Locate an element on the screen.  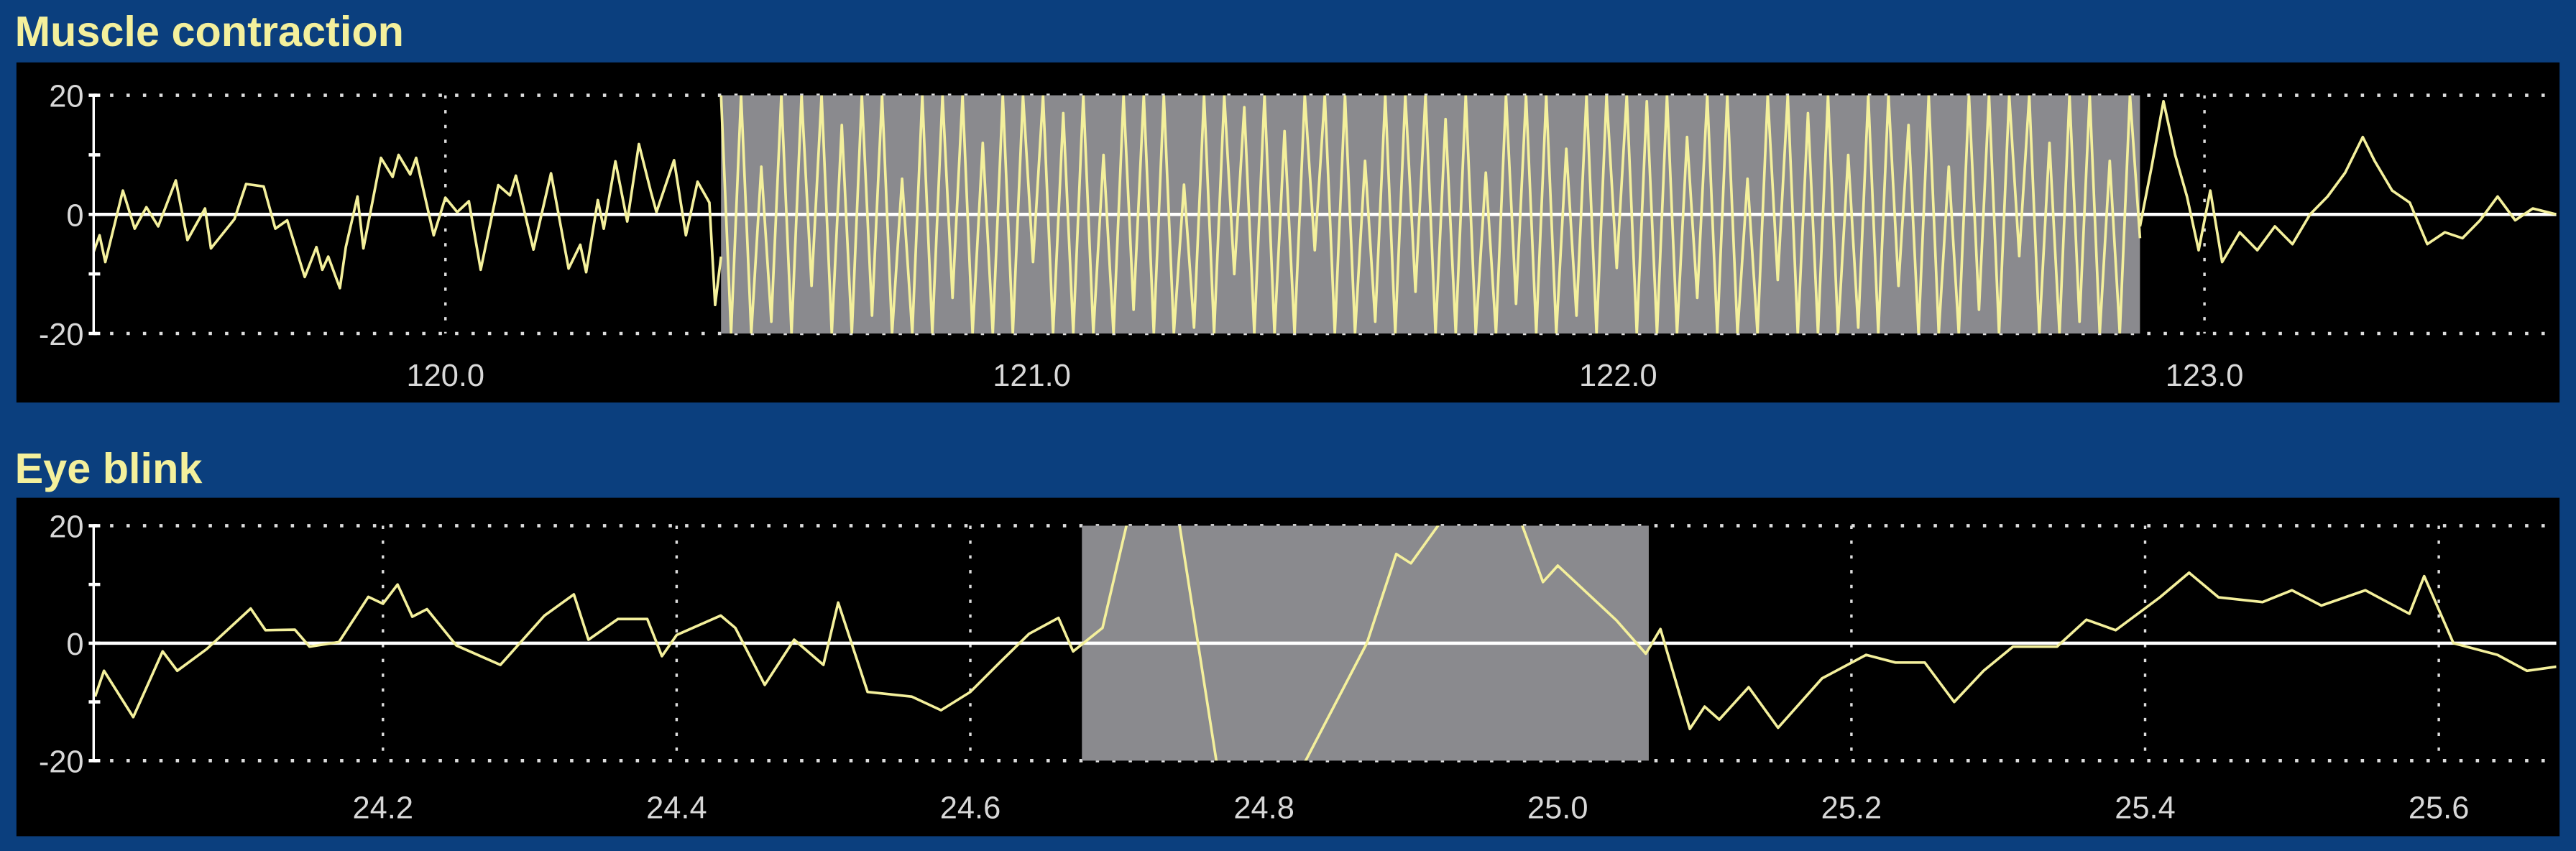
x-tick-label: 25.6 is located at coordinates (2439, 808).